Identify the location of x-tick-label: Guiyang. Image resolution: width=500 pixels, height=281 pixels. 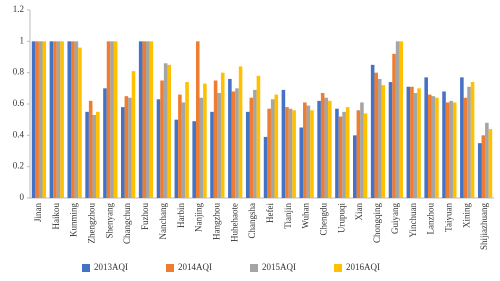
(395, 218).